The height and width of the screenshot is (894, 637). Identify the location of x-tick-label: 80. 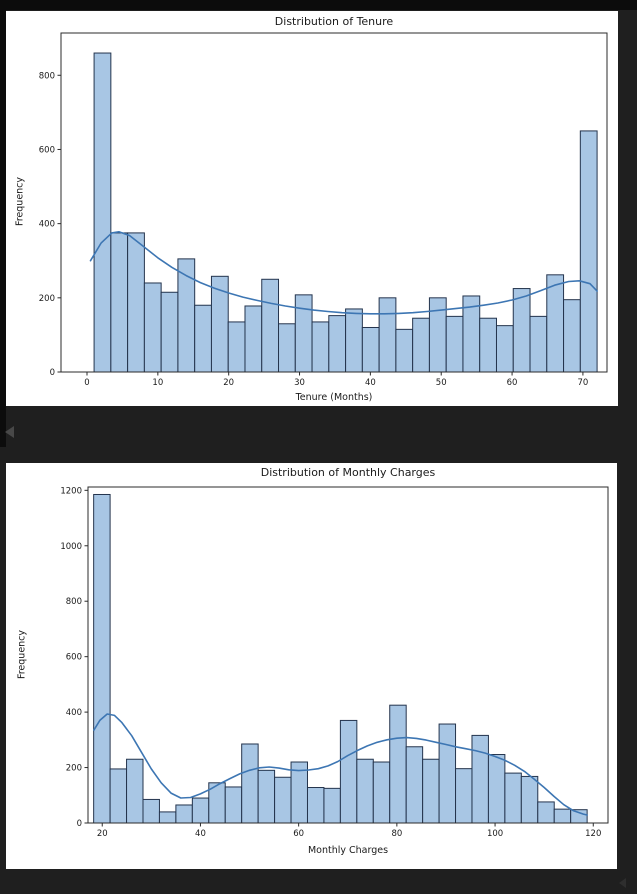
(396, 834).